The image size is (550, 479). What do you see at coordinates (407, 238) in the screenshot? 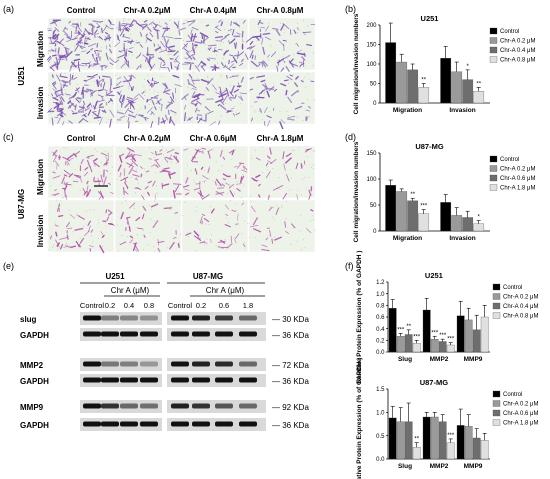
I see `x-tick-label: Migration` at bounding box center [407, 238].